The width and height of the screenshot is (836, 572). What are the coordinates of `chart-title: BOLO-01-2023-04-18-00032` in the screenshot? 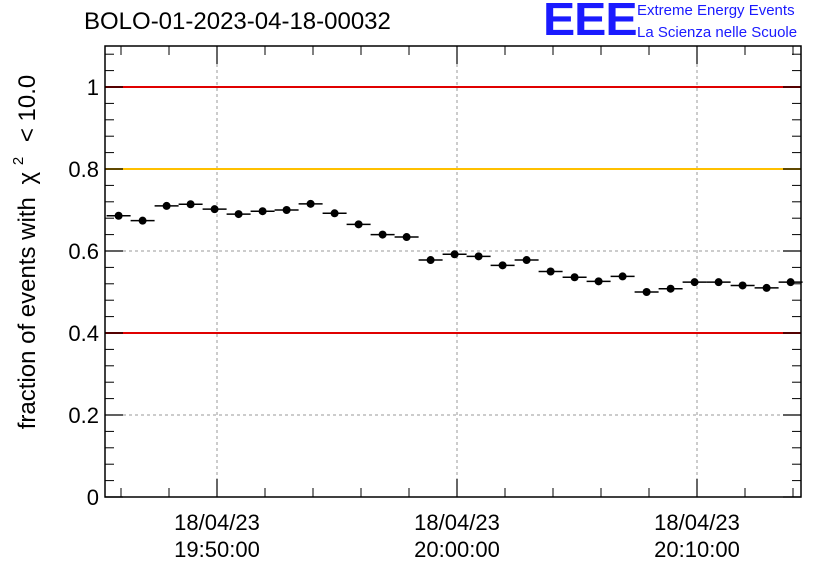 It's located at (237, 21).